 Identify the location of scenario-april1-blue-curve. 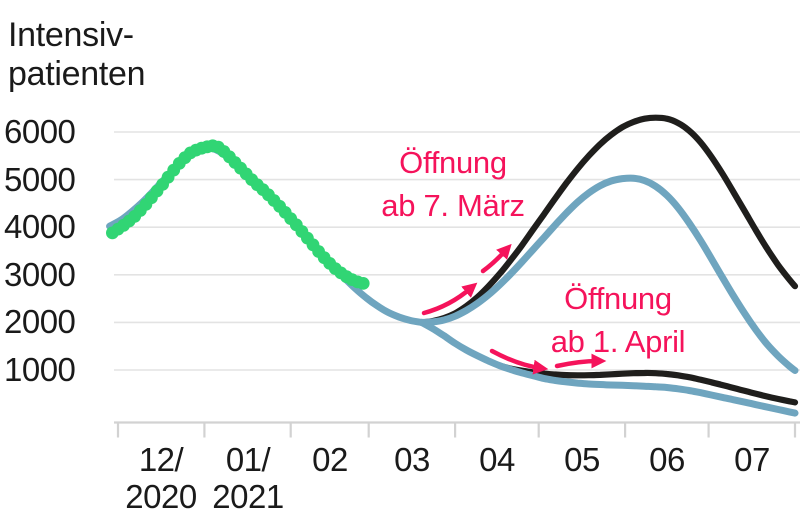
(608, 367).